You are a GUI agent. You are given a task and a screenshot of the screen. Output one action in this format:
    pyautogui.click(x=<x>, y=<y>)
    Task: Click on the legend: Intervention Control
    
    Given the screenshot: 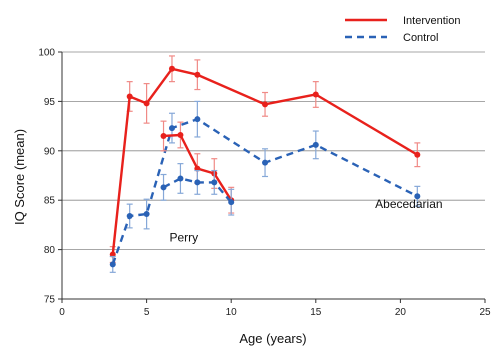 What is the action you would take?
    pyautogui.click(x=402, y=29)
    